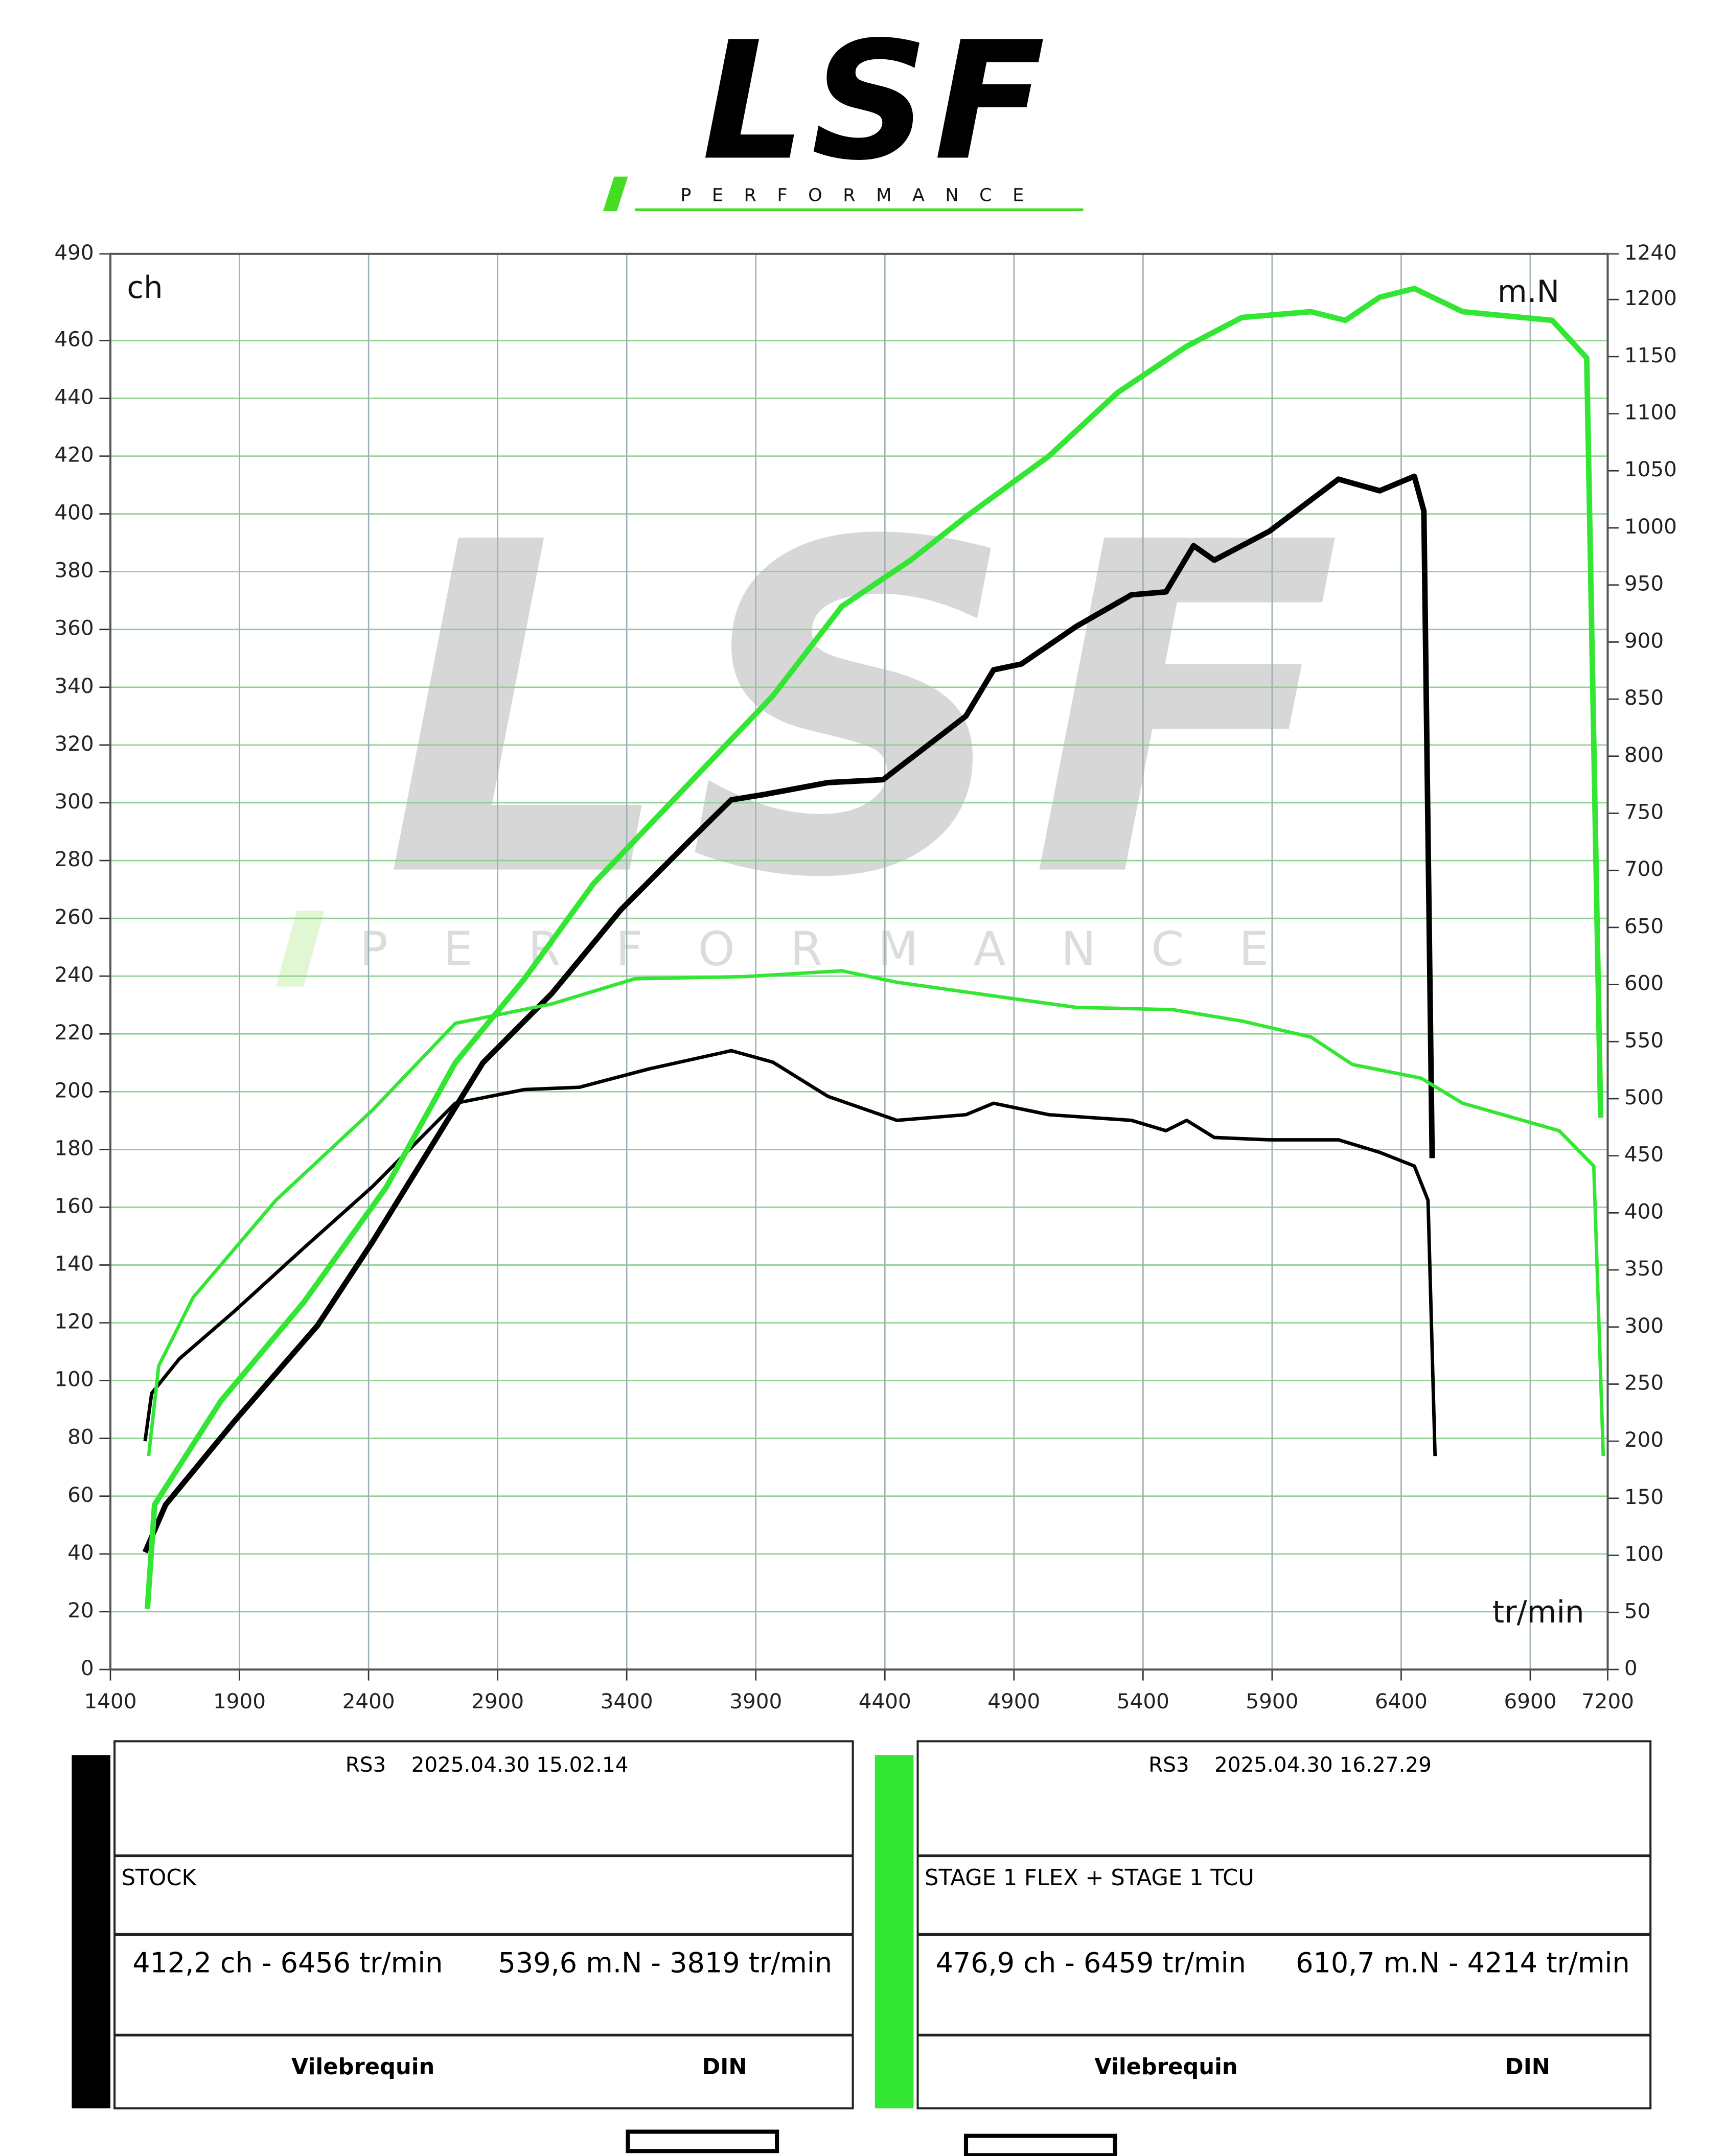 Image resolution: width=1725 pixels, height=2156 pixels. Describe the element at coordinates (1013, 1701) in the screenshot. I see `x-tick-label: 4900` at that location.